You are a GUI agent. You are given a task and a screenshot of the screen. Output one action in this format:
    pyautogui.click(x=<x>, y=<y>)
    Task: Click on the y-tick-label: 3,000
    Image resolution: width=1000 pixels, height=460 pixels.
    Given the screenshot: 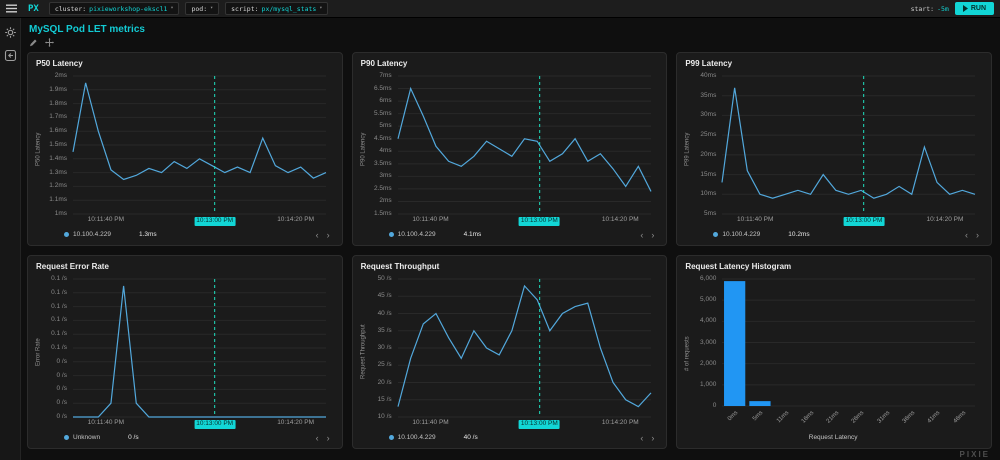 What is the action you would take?
    pyautogui.click(x=708, y=342)
    